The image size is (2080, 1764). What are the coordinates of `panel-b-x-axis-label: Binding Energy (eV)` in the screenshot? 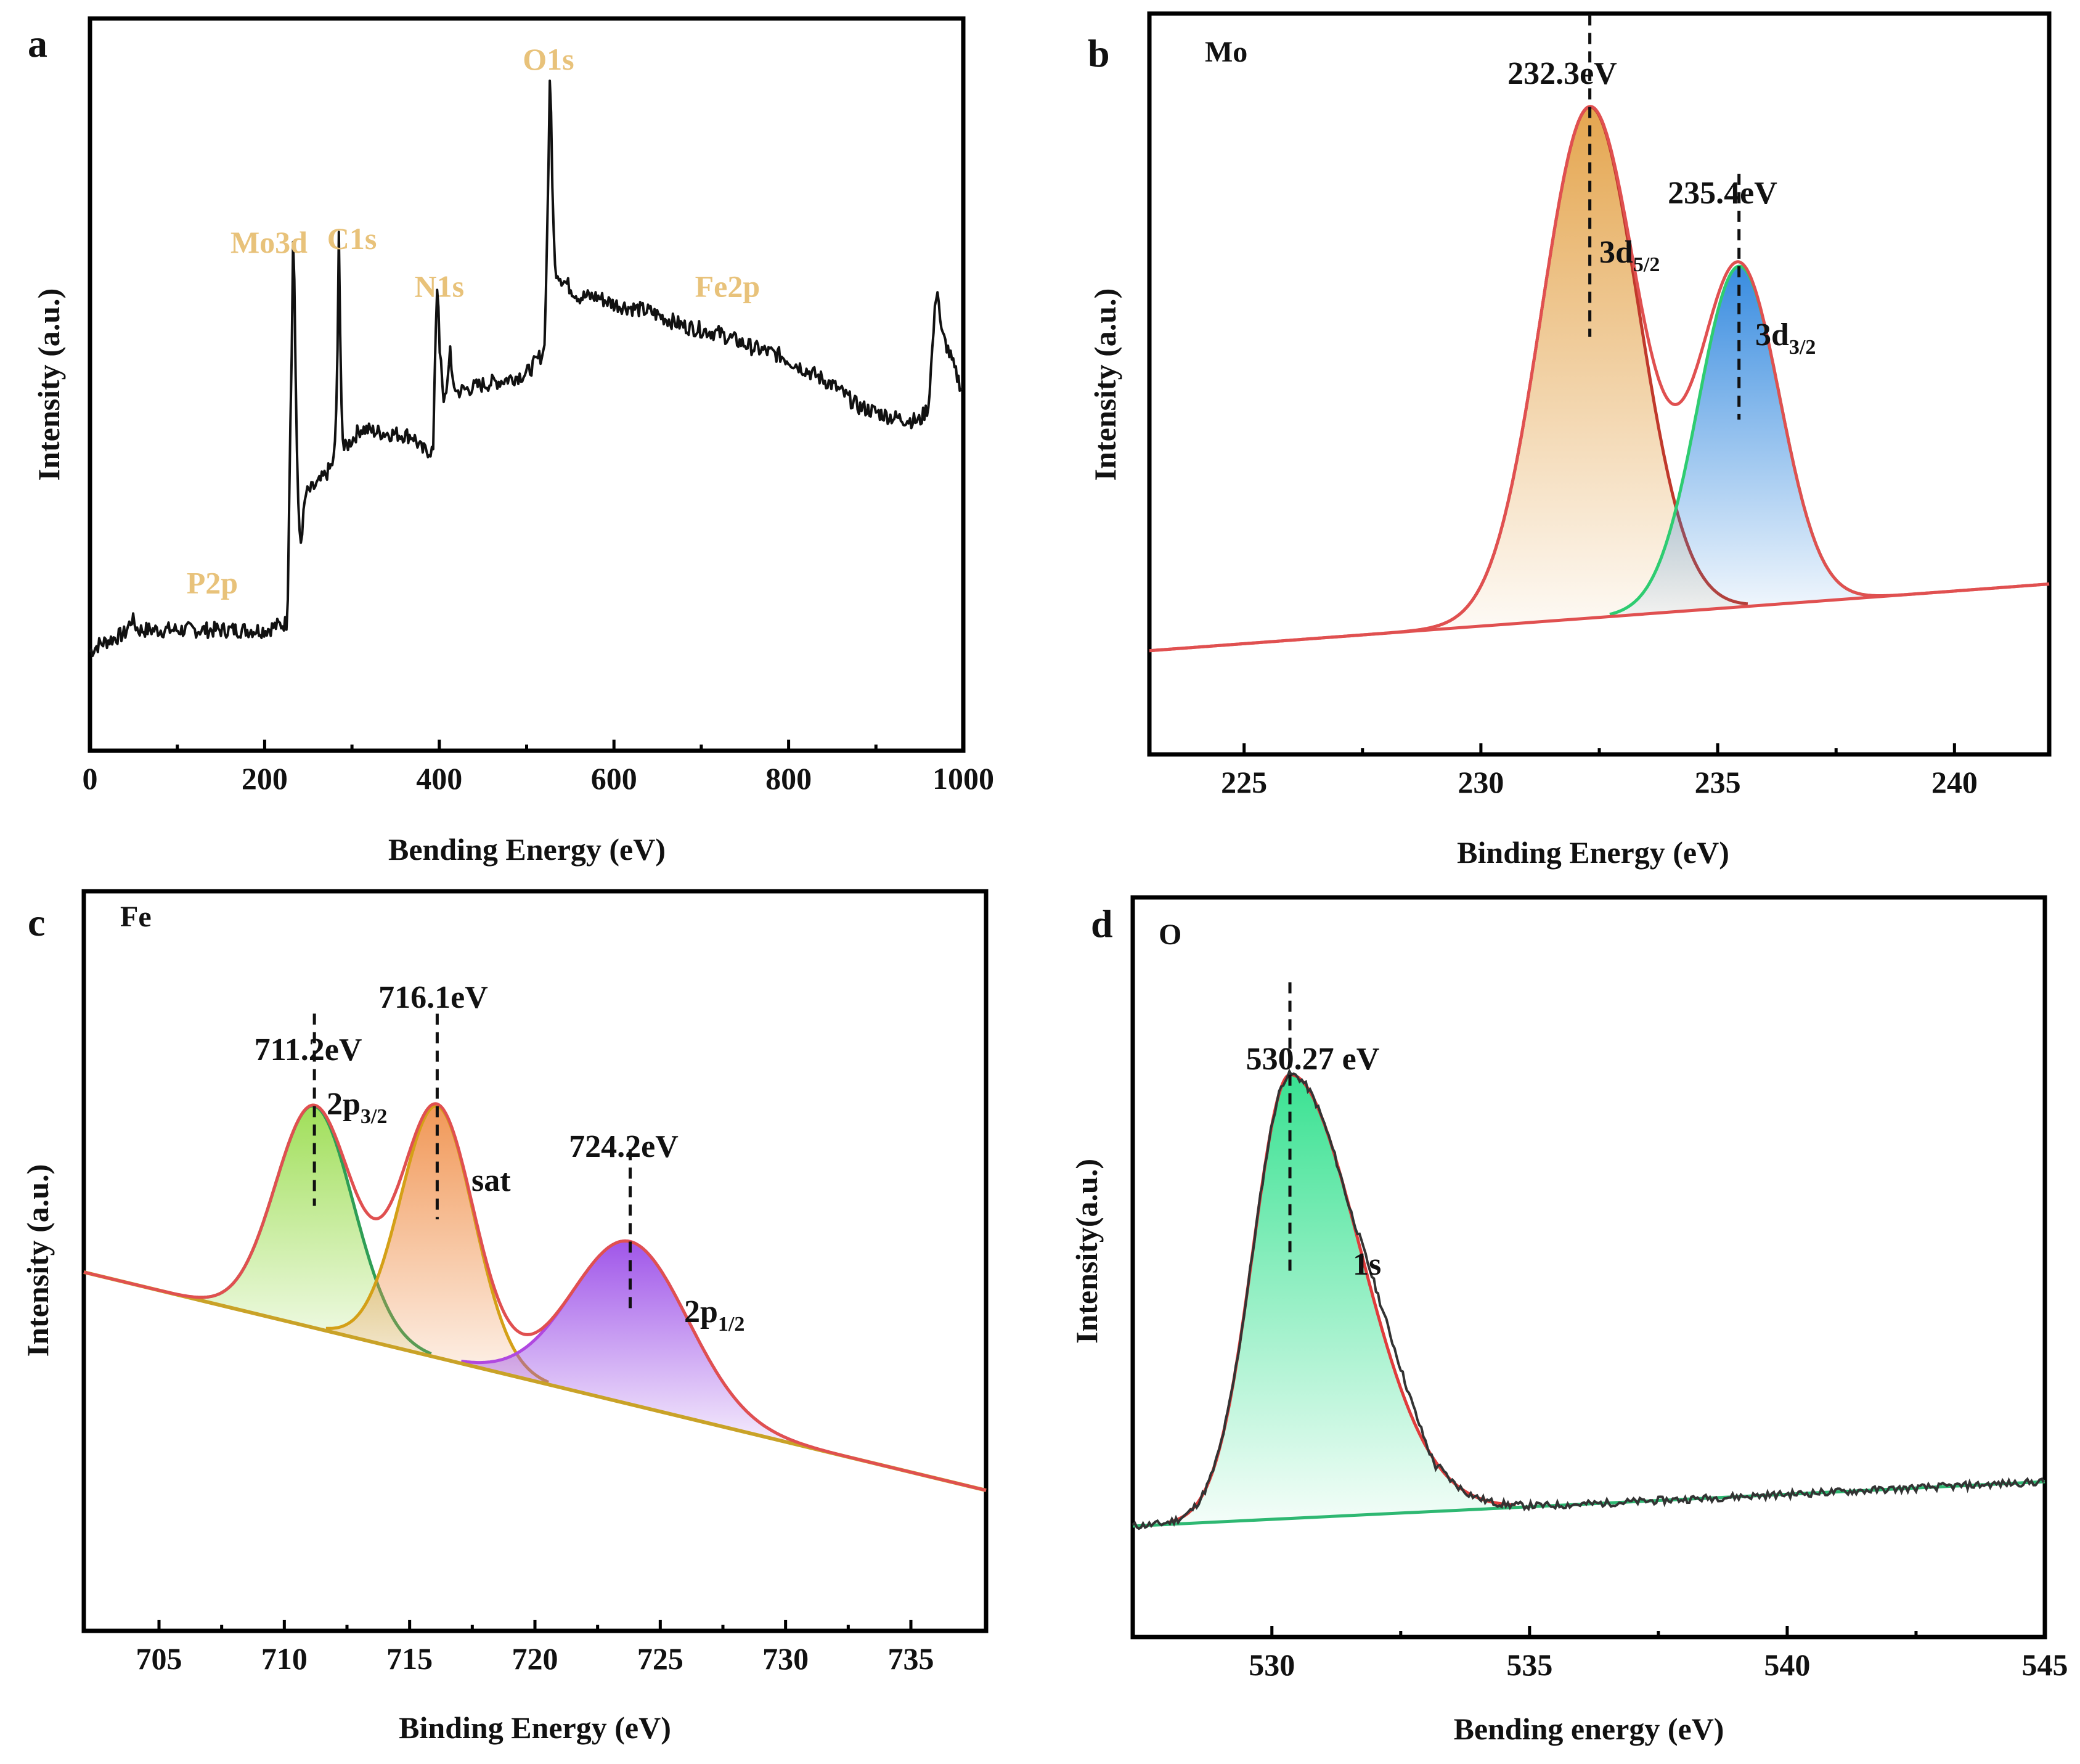 It's located at (1593, 852).